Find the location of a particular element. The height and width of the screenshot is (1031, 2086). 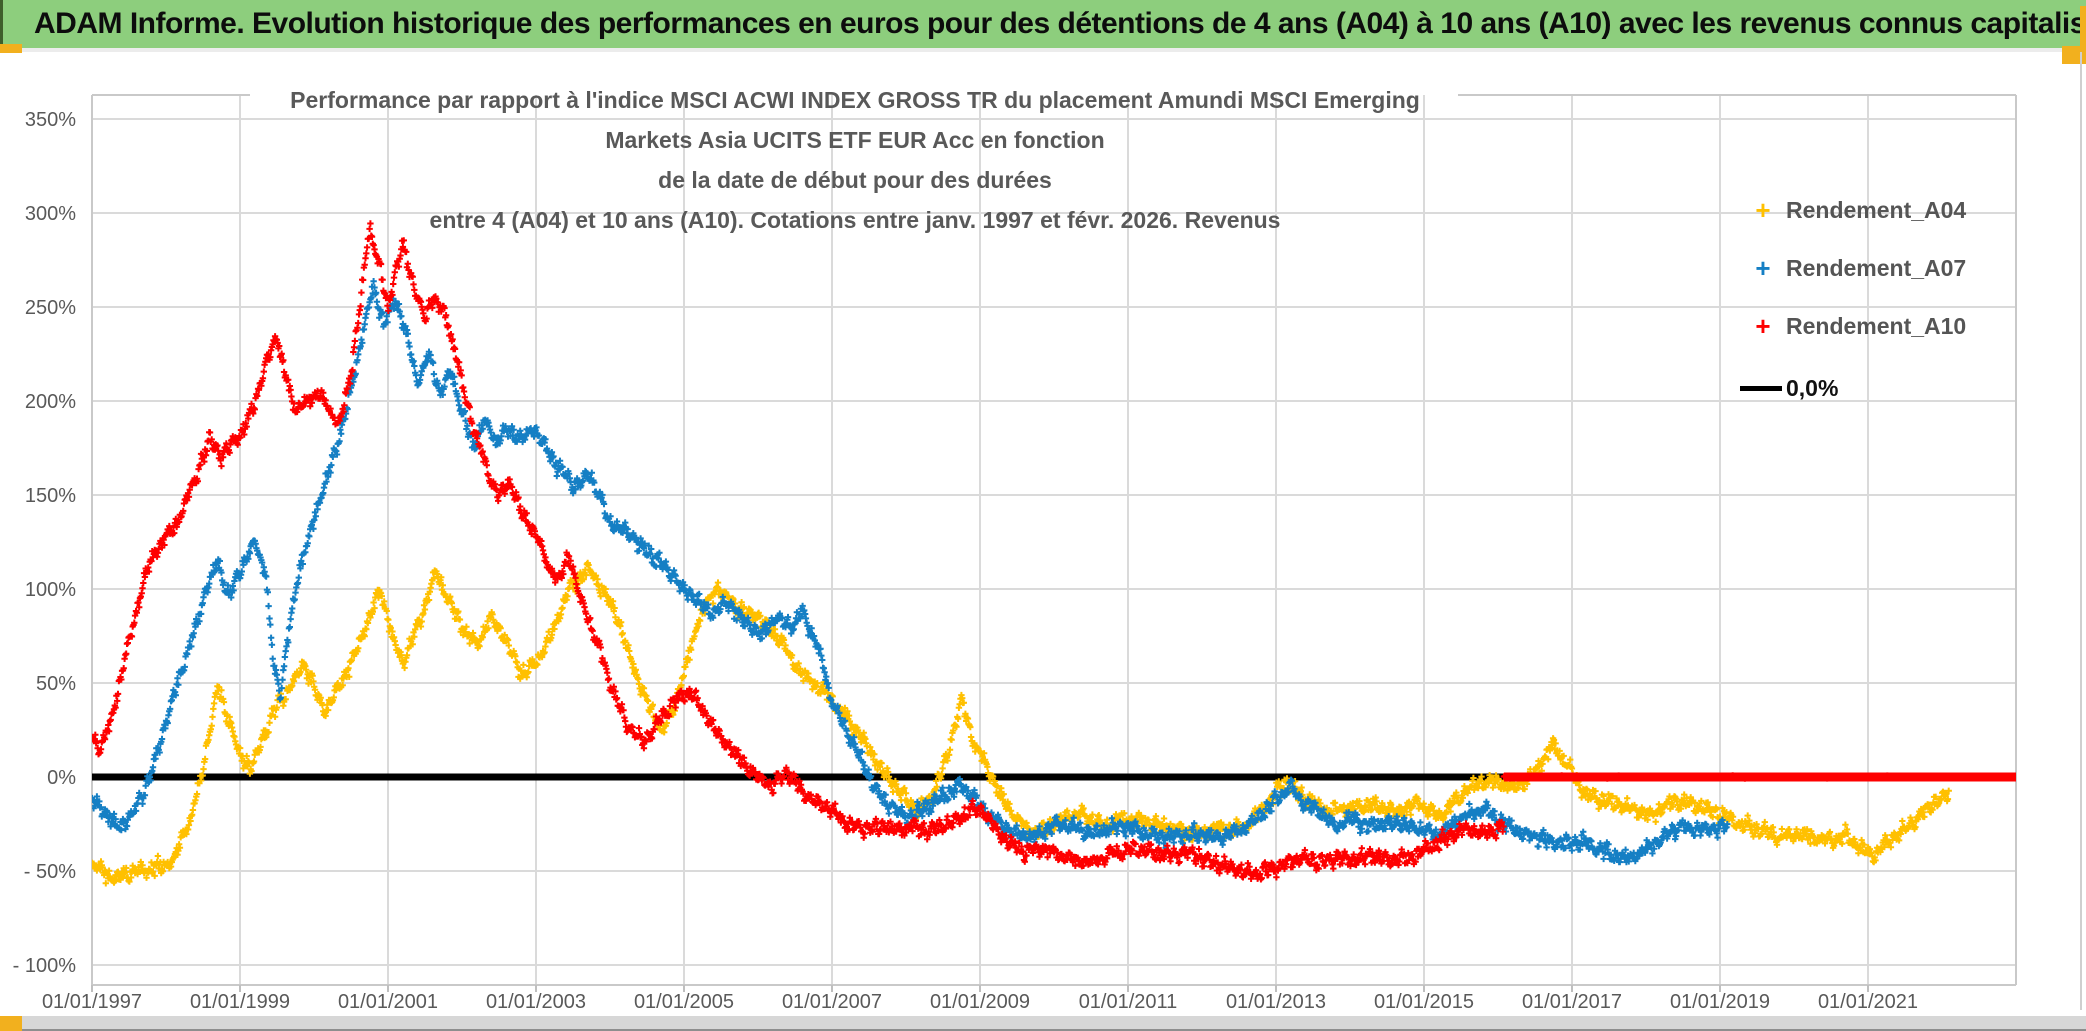

legend-item-rendement-a07: + Rendement_A07 is located at coordinates (1853, 268).